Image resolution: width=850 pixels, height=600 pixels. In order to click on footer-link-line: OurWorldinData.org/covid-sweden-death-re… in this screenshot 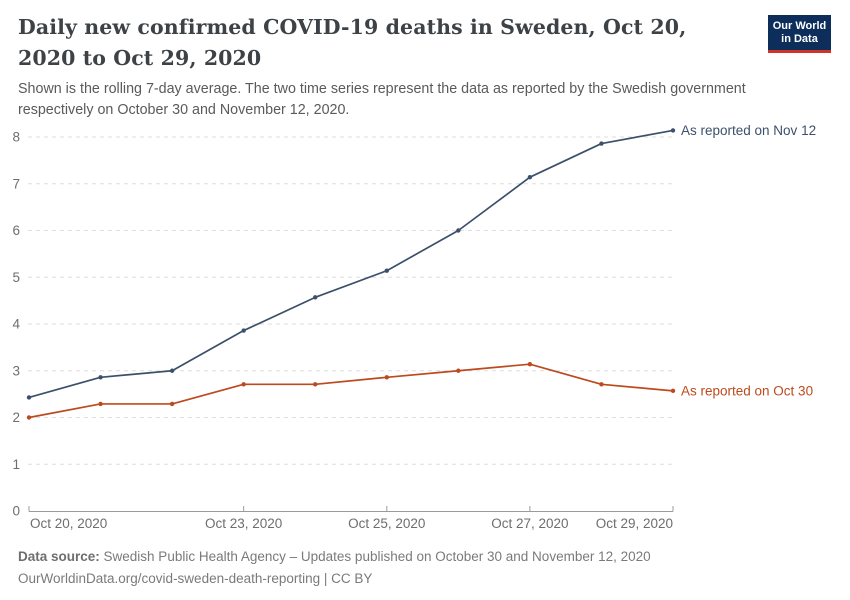, I will do `click(418, 579)`.